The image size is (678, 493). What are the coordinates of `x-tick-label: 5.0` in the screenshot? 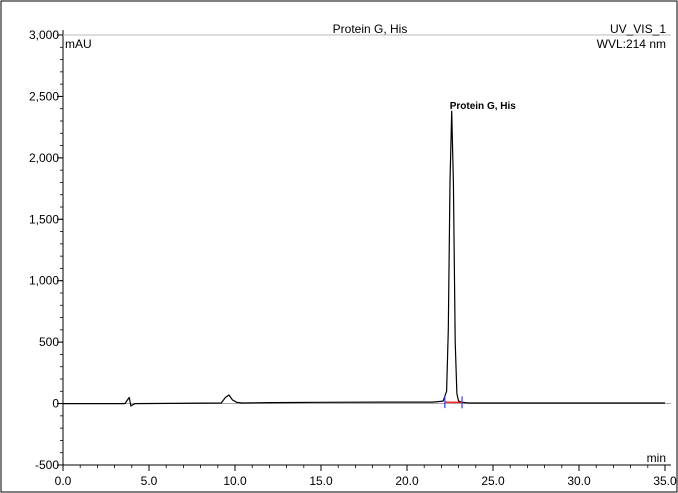 It's located at (149, 481).